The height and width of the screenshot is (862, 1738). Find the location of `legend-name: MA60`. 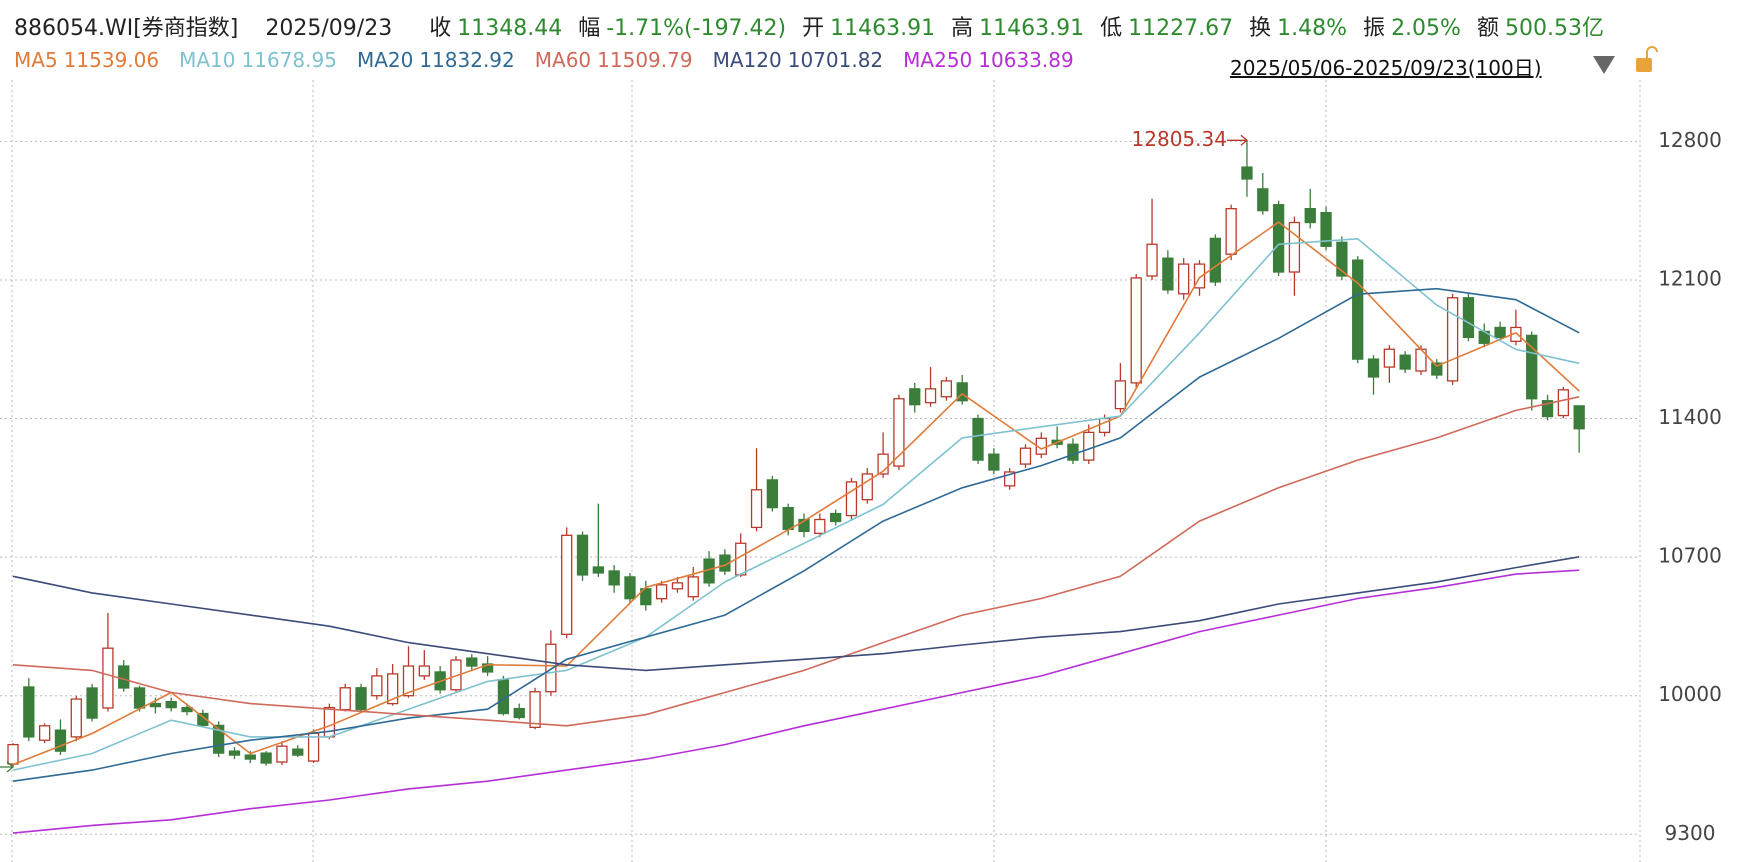

legend-name: MA60 is located at coordinates (563, 60).